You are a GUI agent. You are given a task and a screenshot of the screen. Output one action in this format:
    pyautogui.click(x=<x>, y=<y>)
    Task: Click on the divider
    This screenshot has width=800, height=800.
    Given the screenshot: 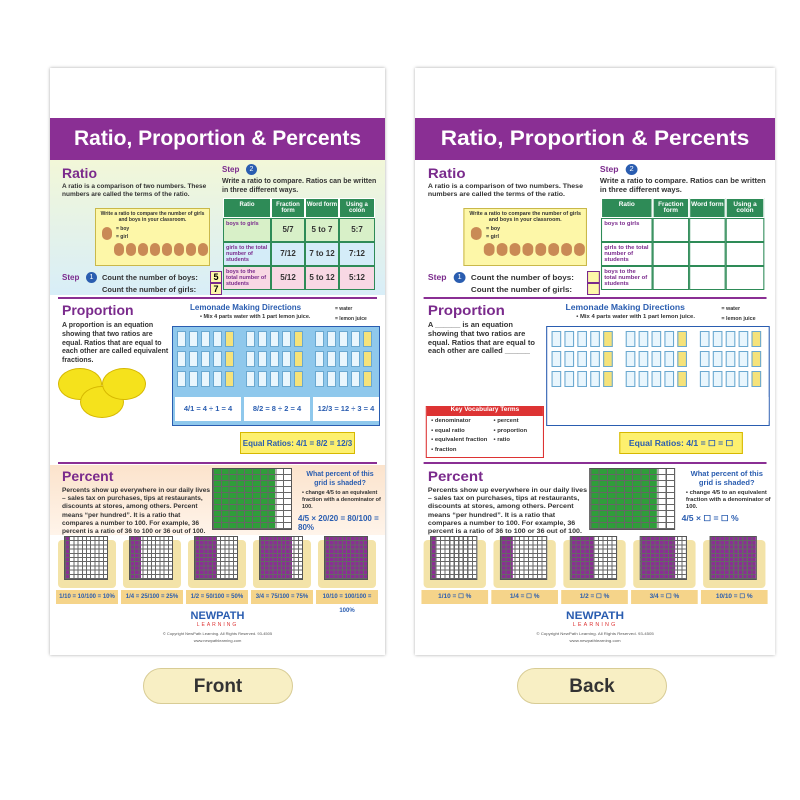 What is the action you would take?
    pyautogui.click(x=217, y=298)
    